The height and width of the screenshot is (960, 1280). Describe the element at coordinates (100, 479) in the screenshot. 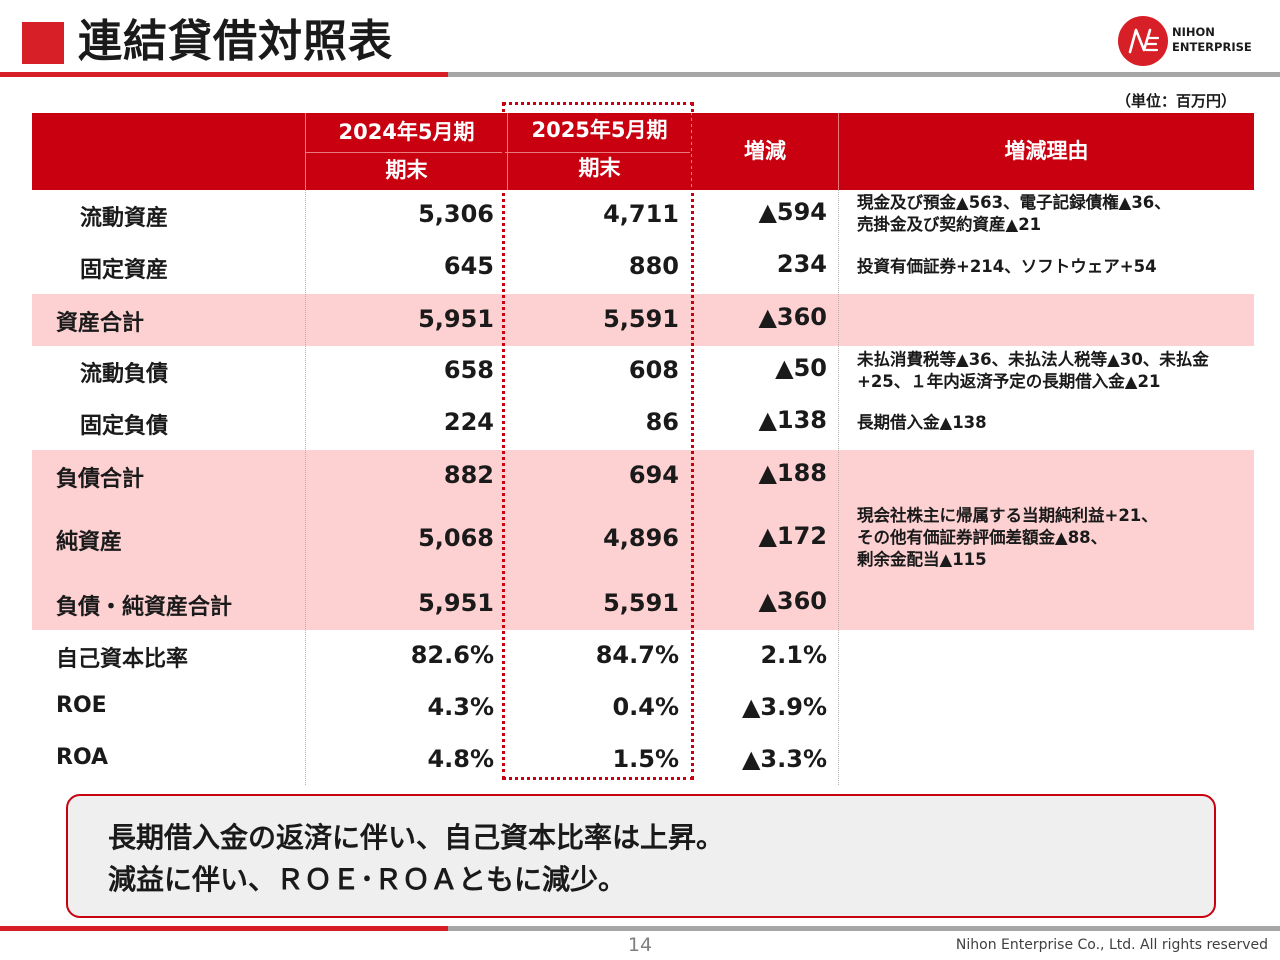

I see `row-label: 負債合計` at that location.